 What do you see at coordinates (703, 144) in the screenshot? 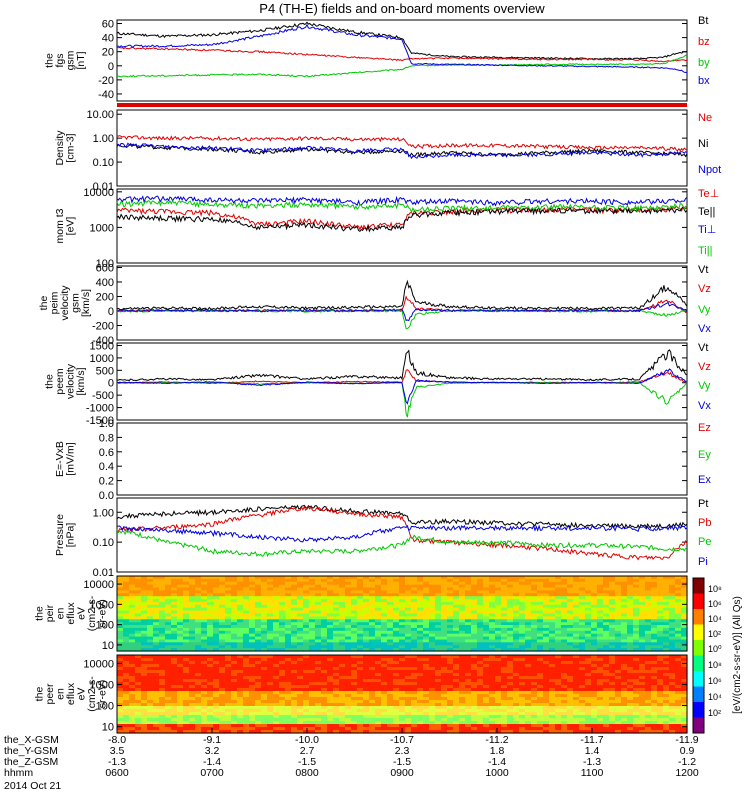
I see `legend-entry: Ni` at bounding box center [703, 144].